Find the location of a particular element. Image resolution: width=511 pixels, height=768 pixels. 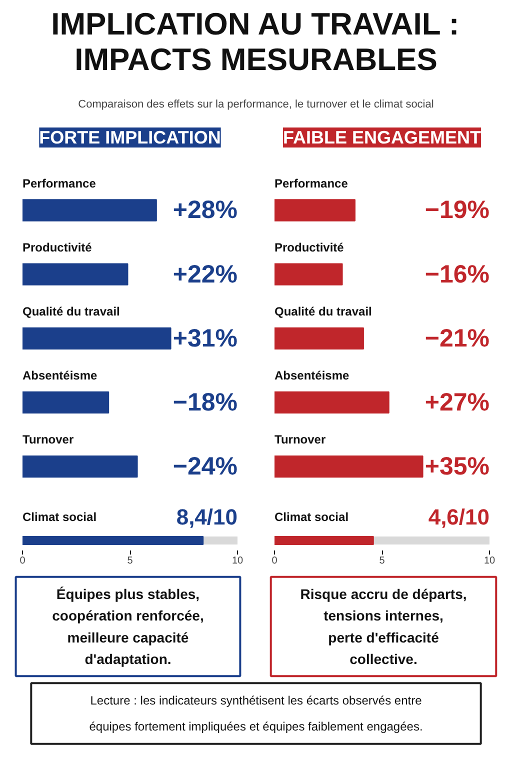

text: −21% is located at coordinates (457, 338).